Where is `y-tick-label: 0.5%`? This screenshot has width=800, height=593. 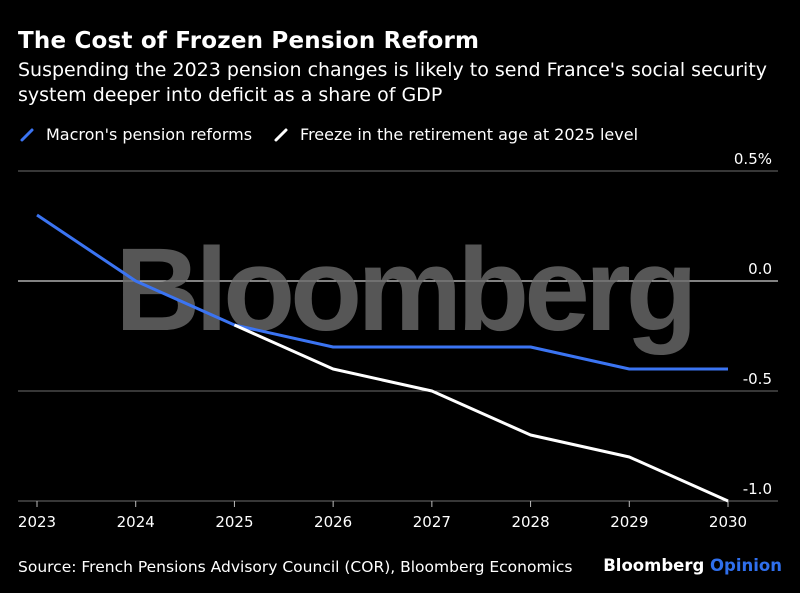
y-tick-label: 0.5% is located at coordinates (753, 159).